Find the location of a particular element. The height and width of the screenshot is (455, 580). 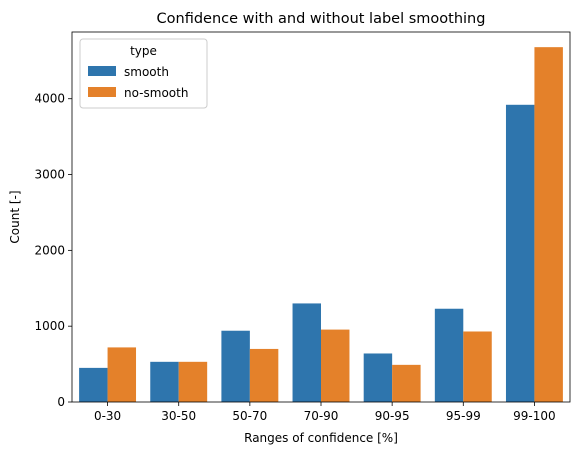

y-tick-label-3000: 3000 is located at coordinates (49, 175).